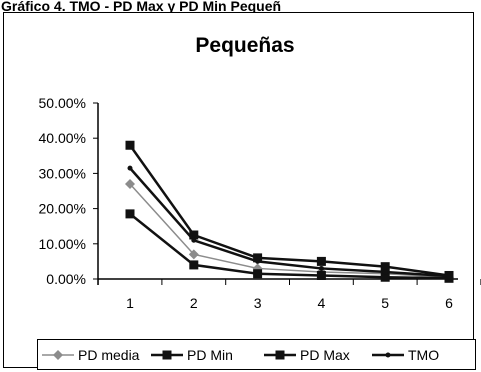  What do you see at coordinates (62, 244) in the screenshot?
I see `y-tick-label: 10.00%` at bounding box center [62, 244].